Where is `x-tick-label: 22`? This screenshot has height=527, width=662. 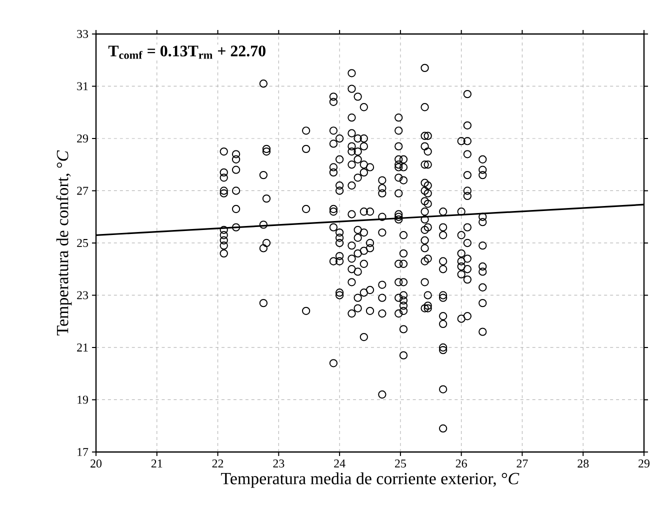 x-tick-label: 22 is located at coordinates (218, 463).